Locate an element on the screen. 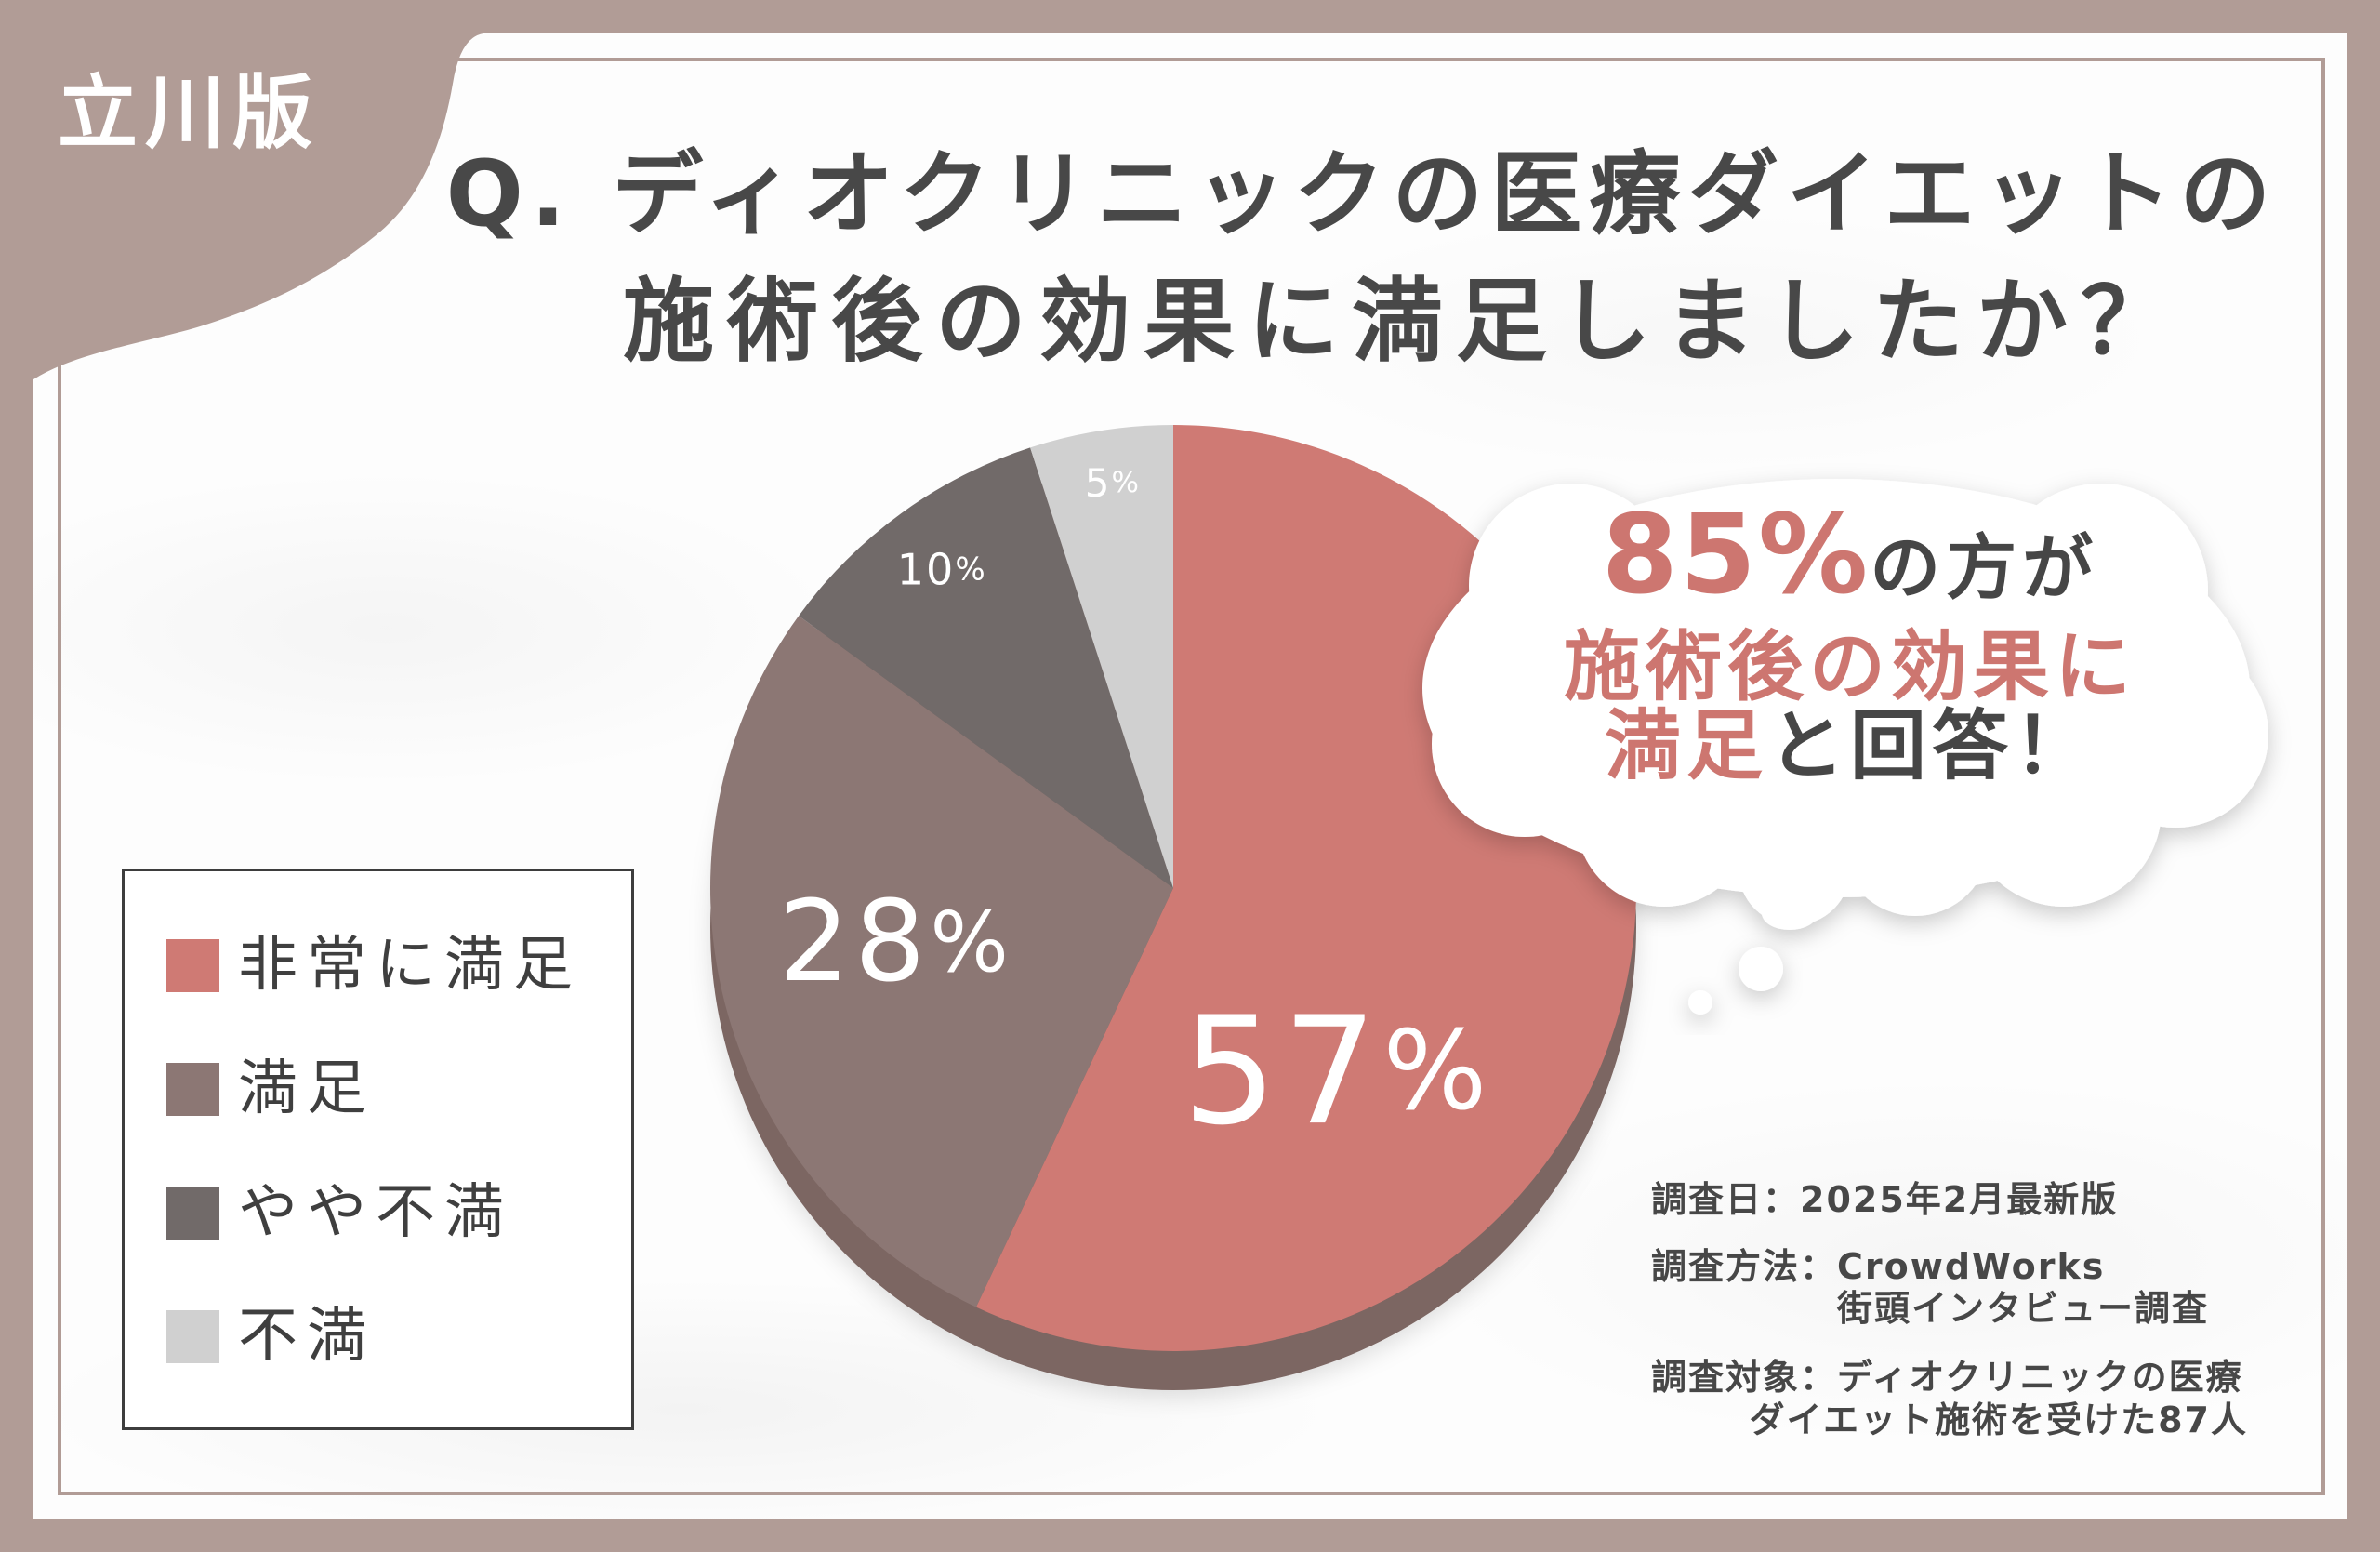  survey-target-line: 調査対象：ディオクリニックの医療 is located at coordinates (1947, 1377).